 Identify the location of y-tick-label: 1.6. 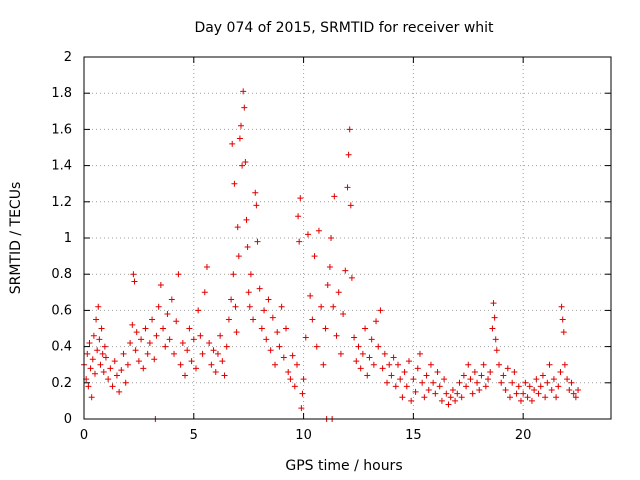
(61, 129).